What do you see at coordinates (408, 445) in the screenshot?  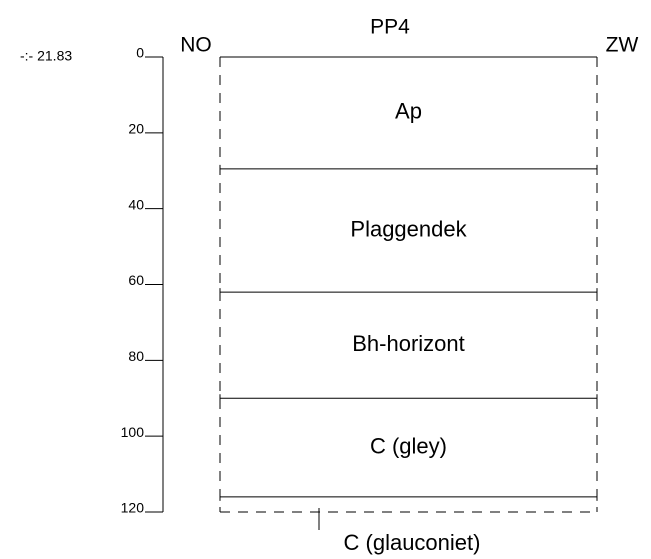 I see `horizon-label: C (gley)` at bounding box center [408, 445].